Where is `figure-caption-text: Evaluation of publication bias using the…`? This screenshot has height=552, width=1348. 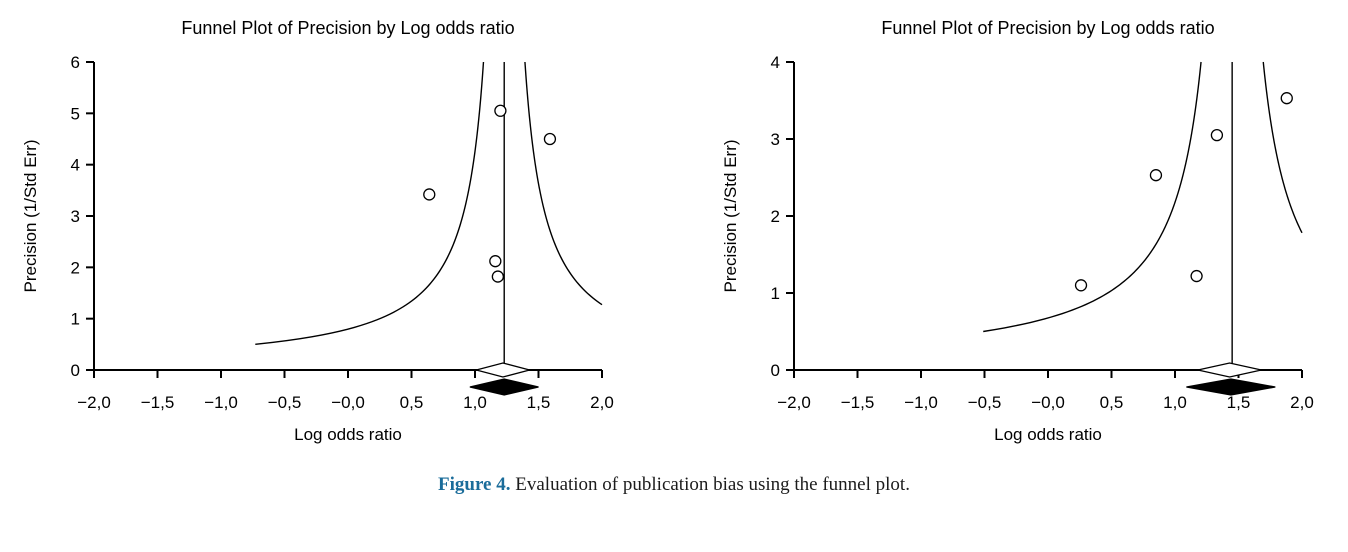
figure-caption-text: Evaluation of publication bias using the… is located at coordinates (710, 484).